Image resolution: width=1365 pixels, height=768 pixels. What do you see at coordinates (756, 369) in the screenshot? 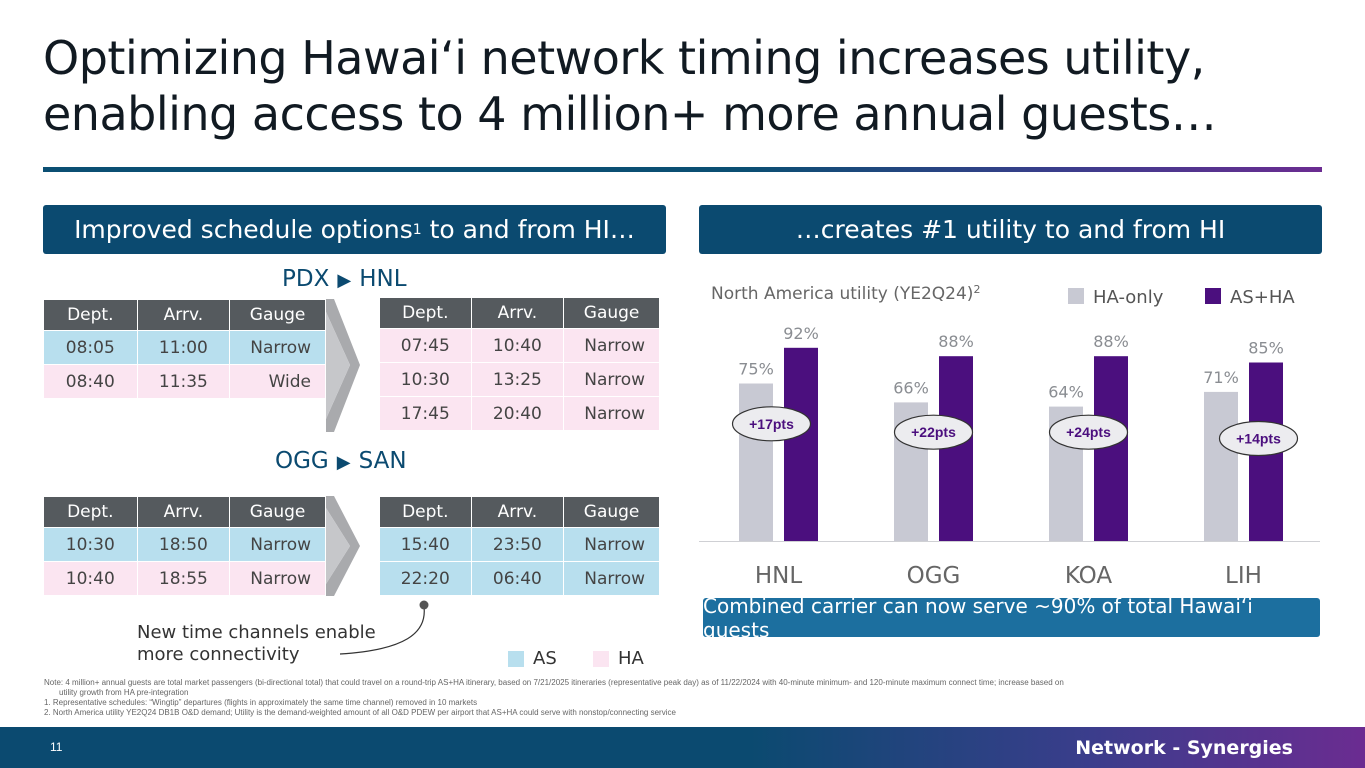
I see `data-label-hnl-ha-only: 75%` at bounding box center [756, 369].